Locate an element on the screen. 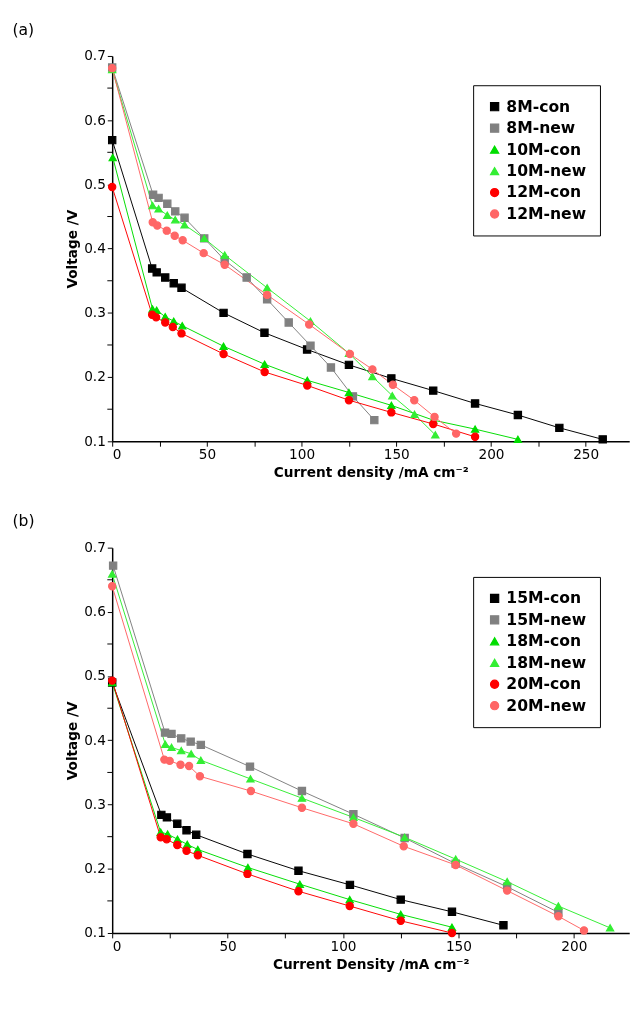 The height and width of the screenshot is (1034, 639). legend-label: 15M-new is located at coordinates (546, 619).